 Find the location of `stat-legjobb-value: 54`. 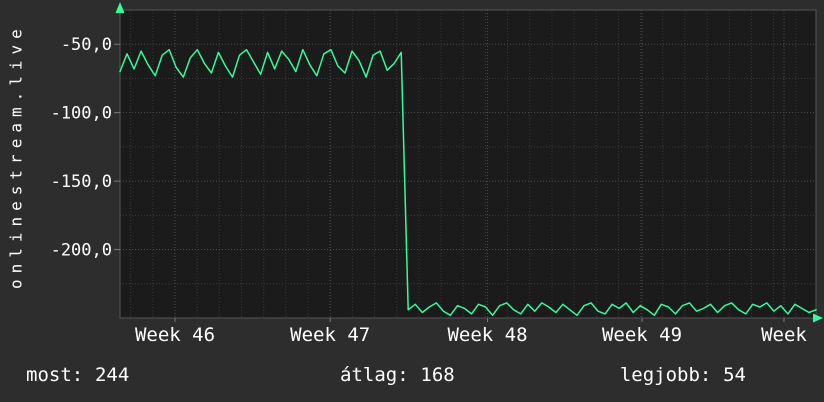

stat-legjobb-value: 54 is located at coordinates (734, 375).